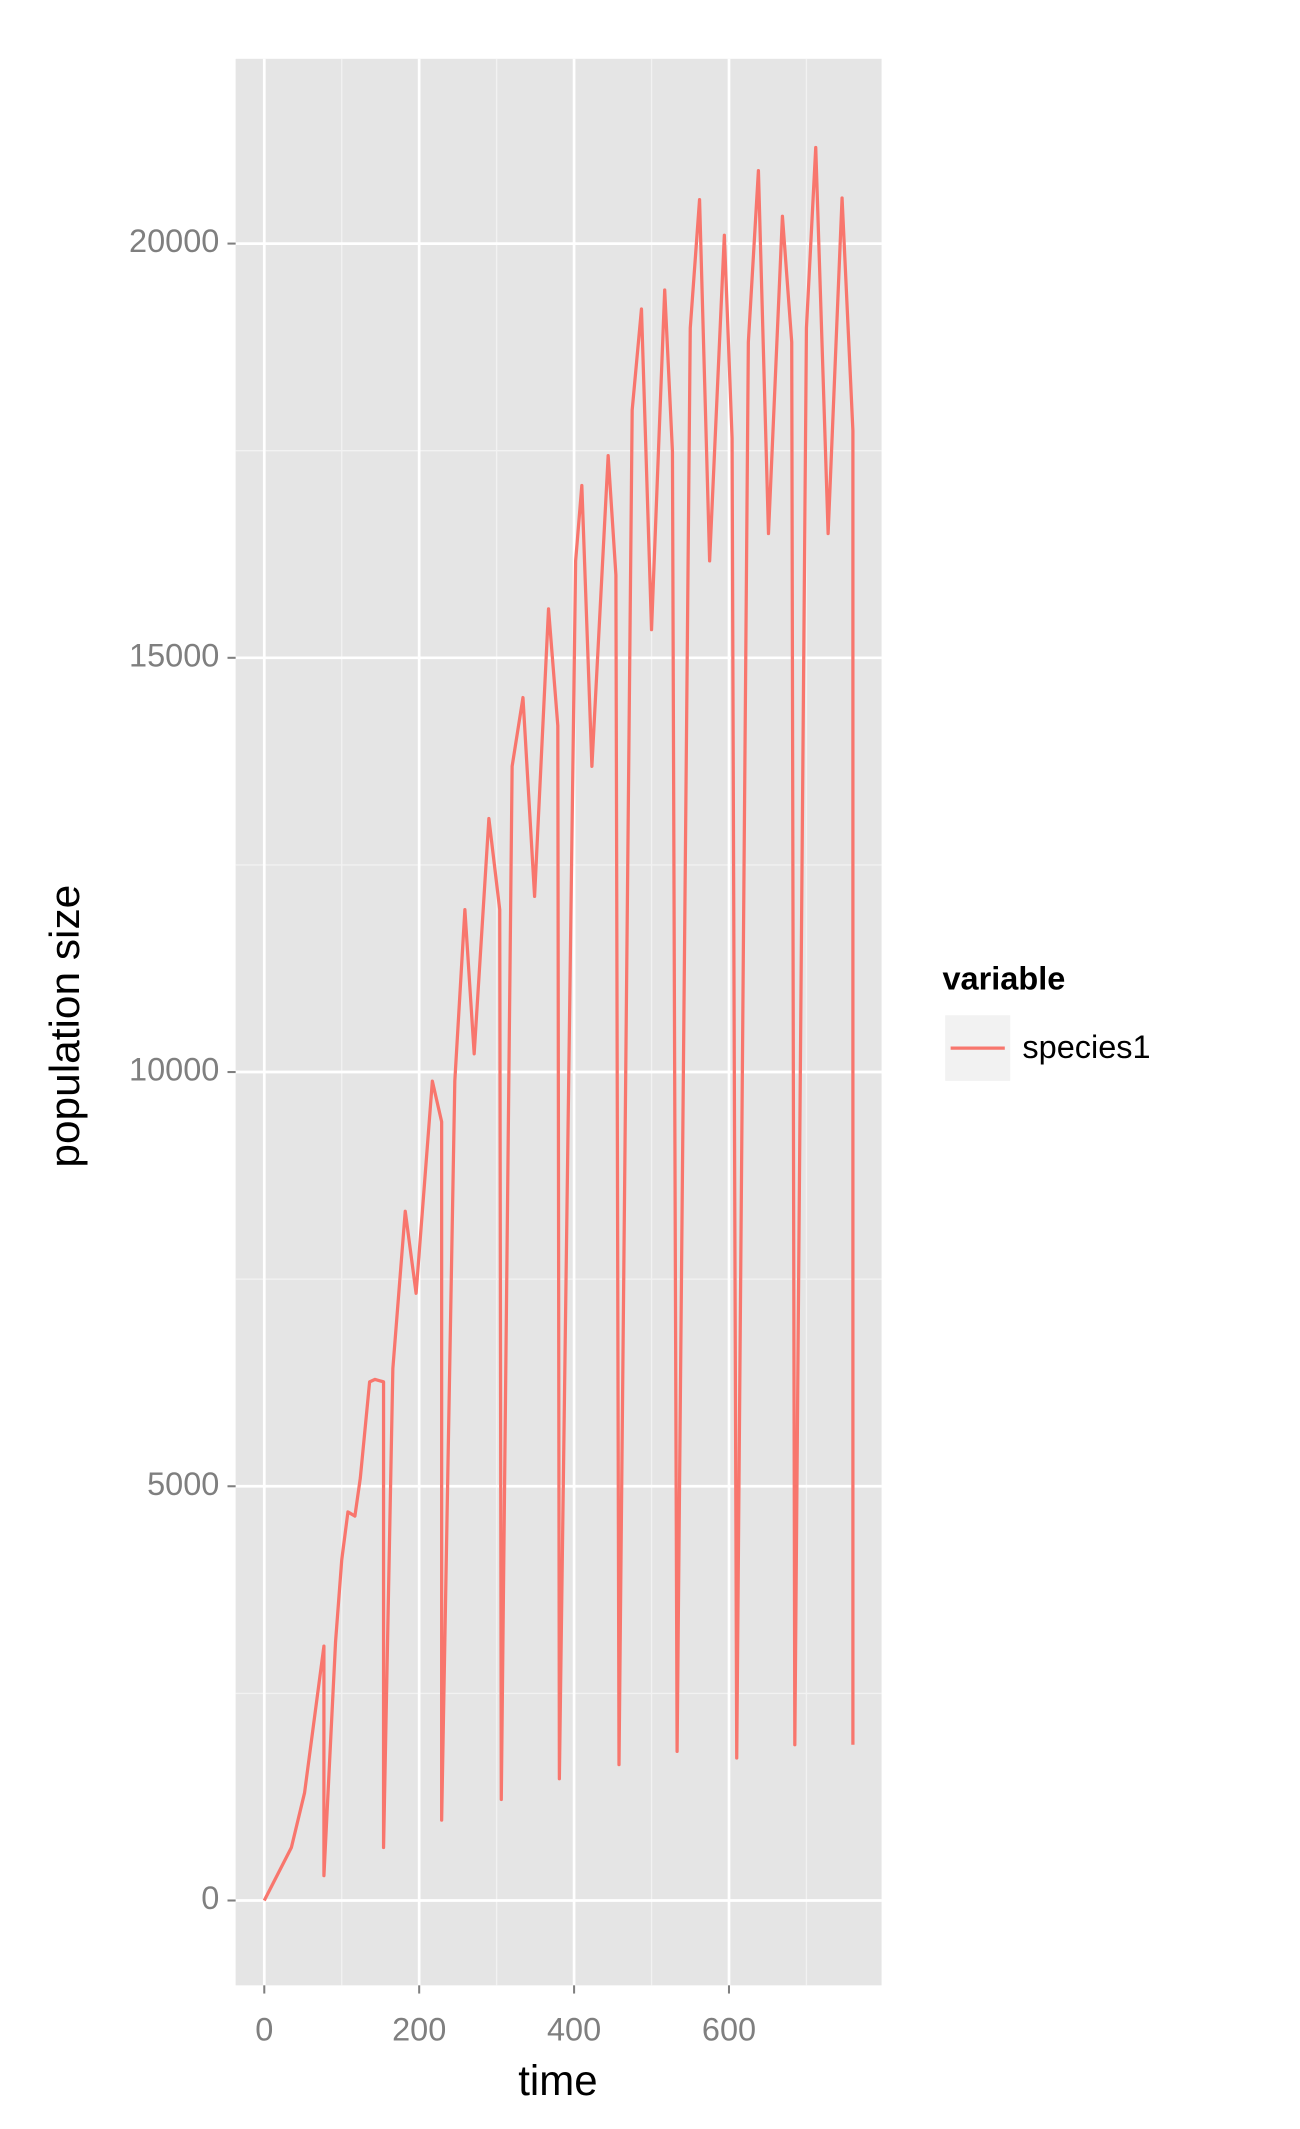  What do you see at coordinates (557, 2080) in the screenshot?
I see `x-axis-title: time` at bounding box center [557, 2080].